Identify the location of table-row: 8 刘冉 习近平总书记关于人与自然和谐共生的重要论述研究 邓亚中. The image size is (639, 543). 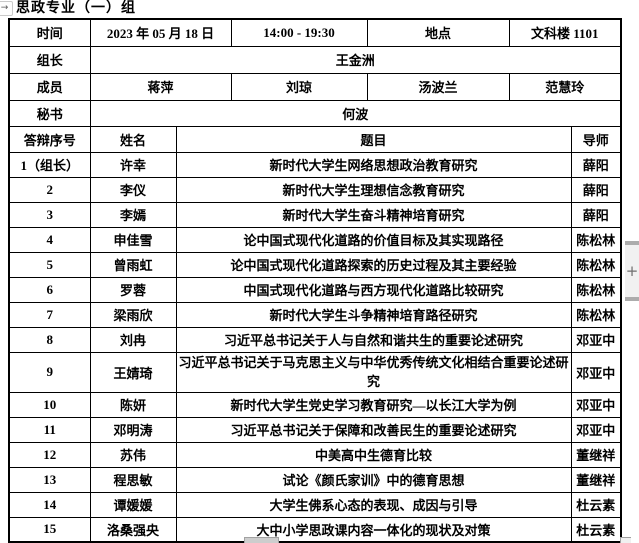
(315, 339).